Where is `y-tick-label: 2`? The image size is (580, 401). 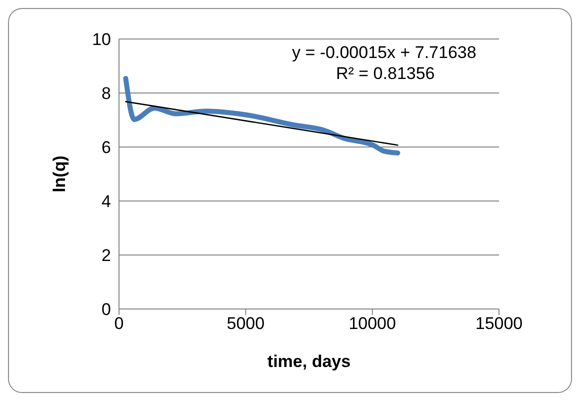
y-tick-label: 2 is located at coordinates (106, 256).